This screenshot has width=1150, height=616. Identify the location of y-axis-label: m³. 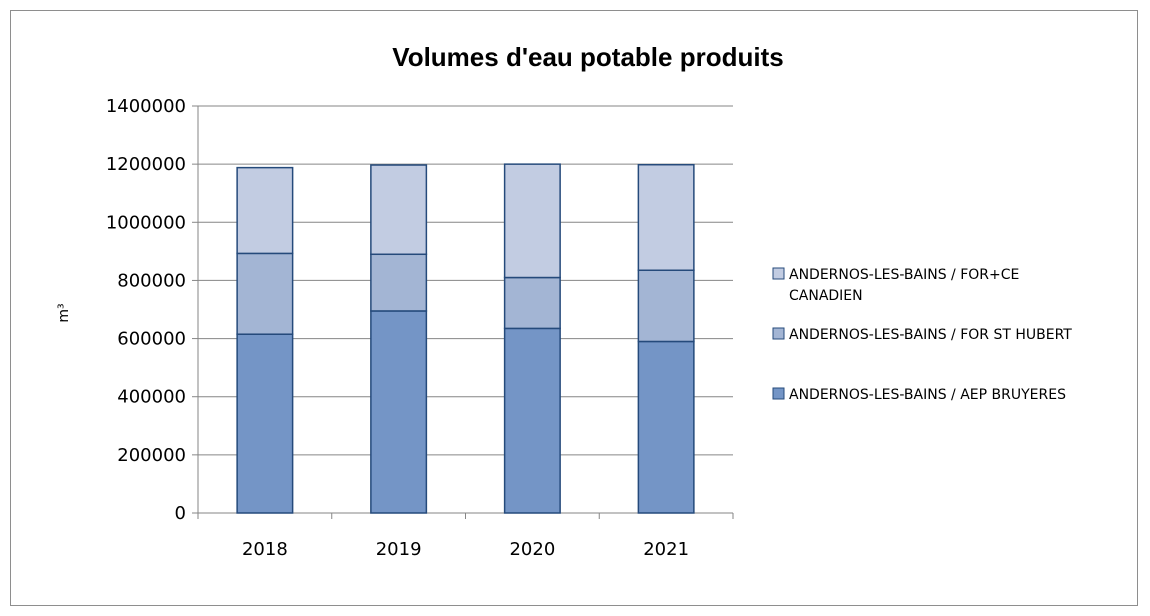
(64, 312).